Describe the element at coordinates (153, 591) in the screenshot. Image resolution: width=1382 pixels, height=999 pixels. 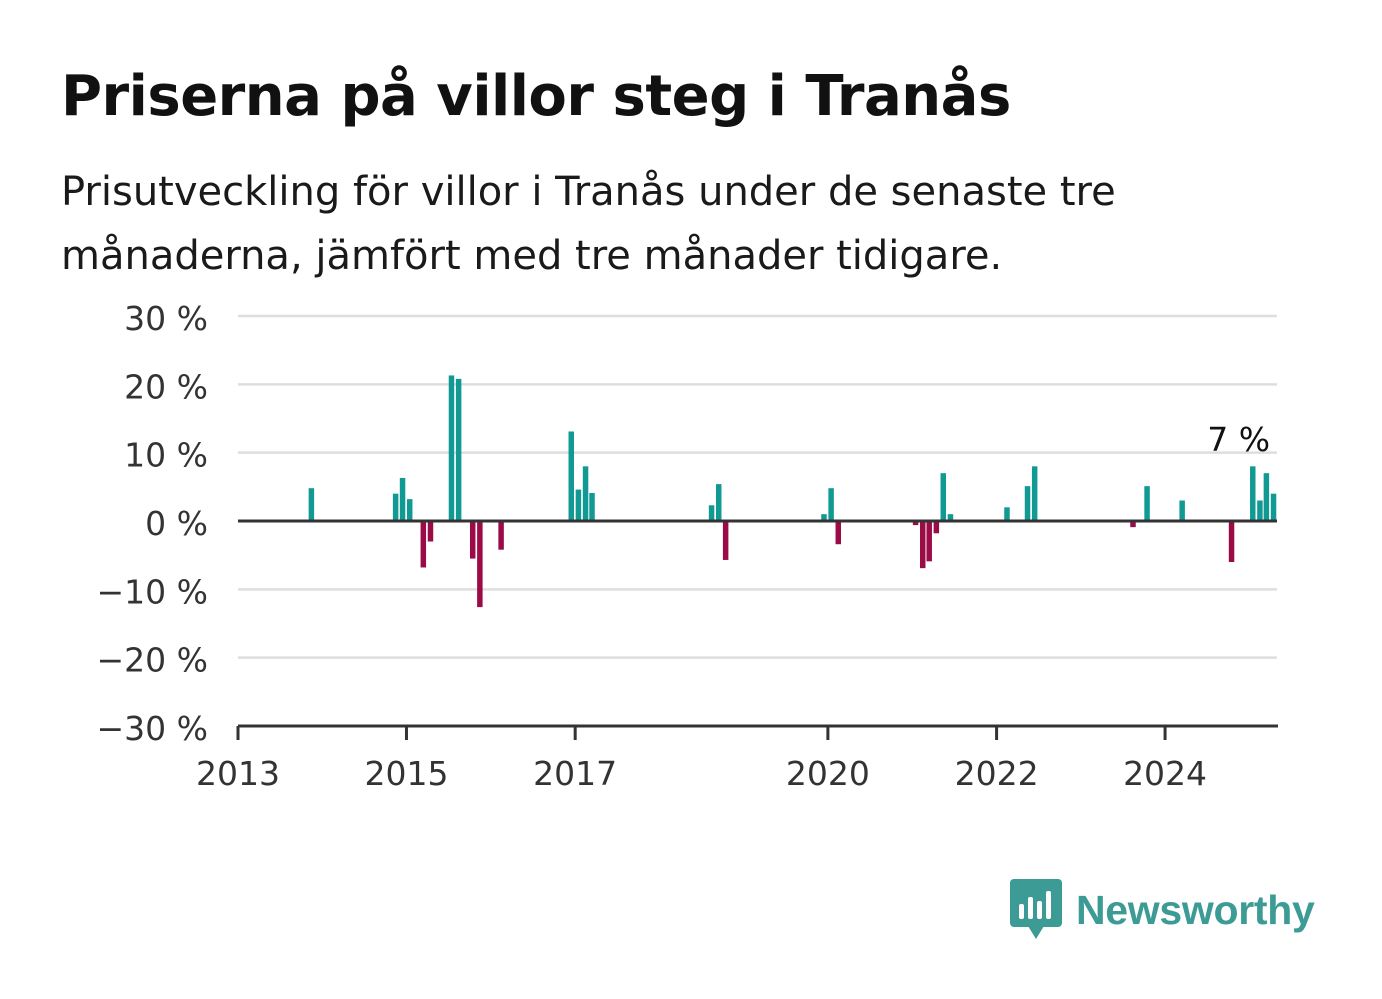
I see `y-tick-label: −10 %` at that location.